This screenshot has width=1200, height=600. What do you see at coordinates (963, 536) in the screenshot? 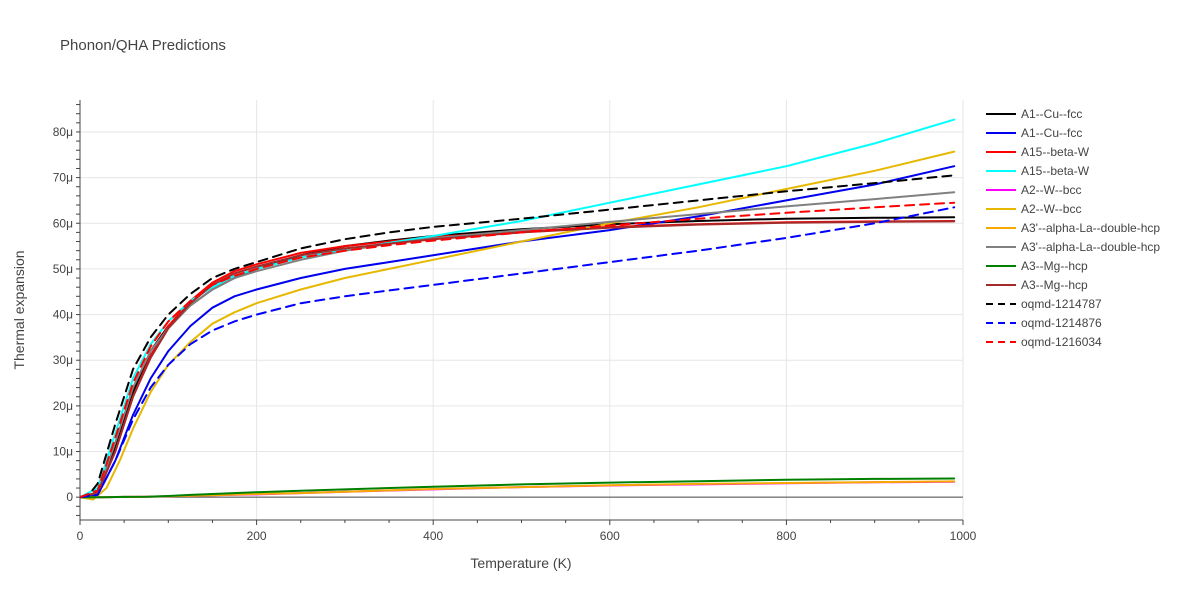
I see `x-tick-label: 1000` at bounding box center [963, 536].